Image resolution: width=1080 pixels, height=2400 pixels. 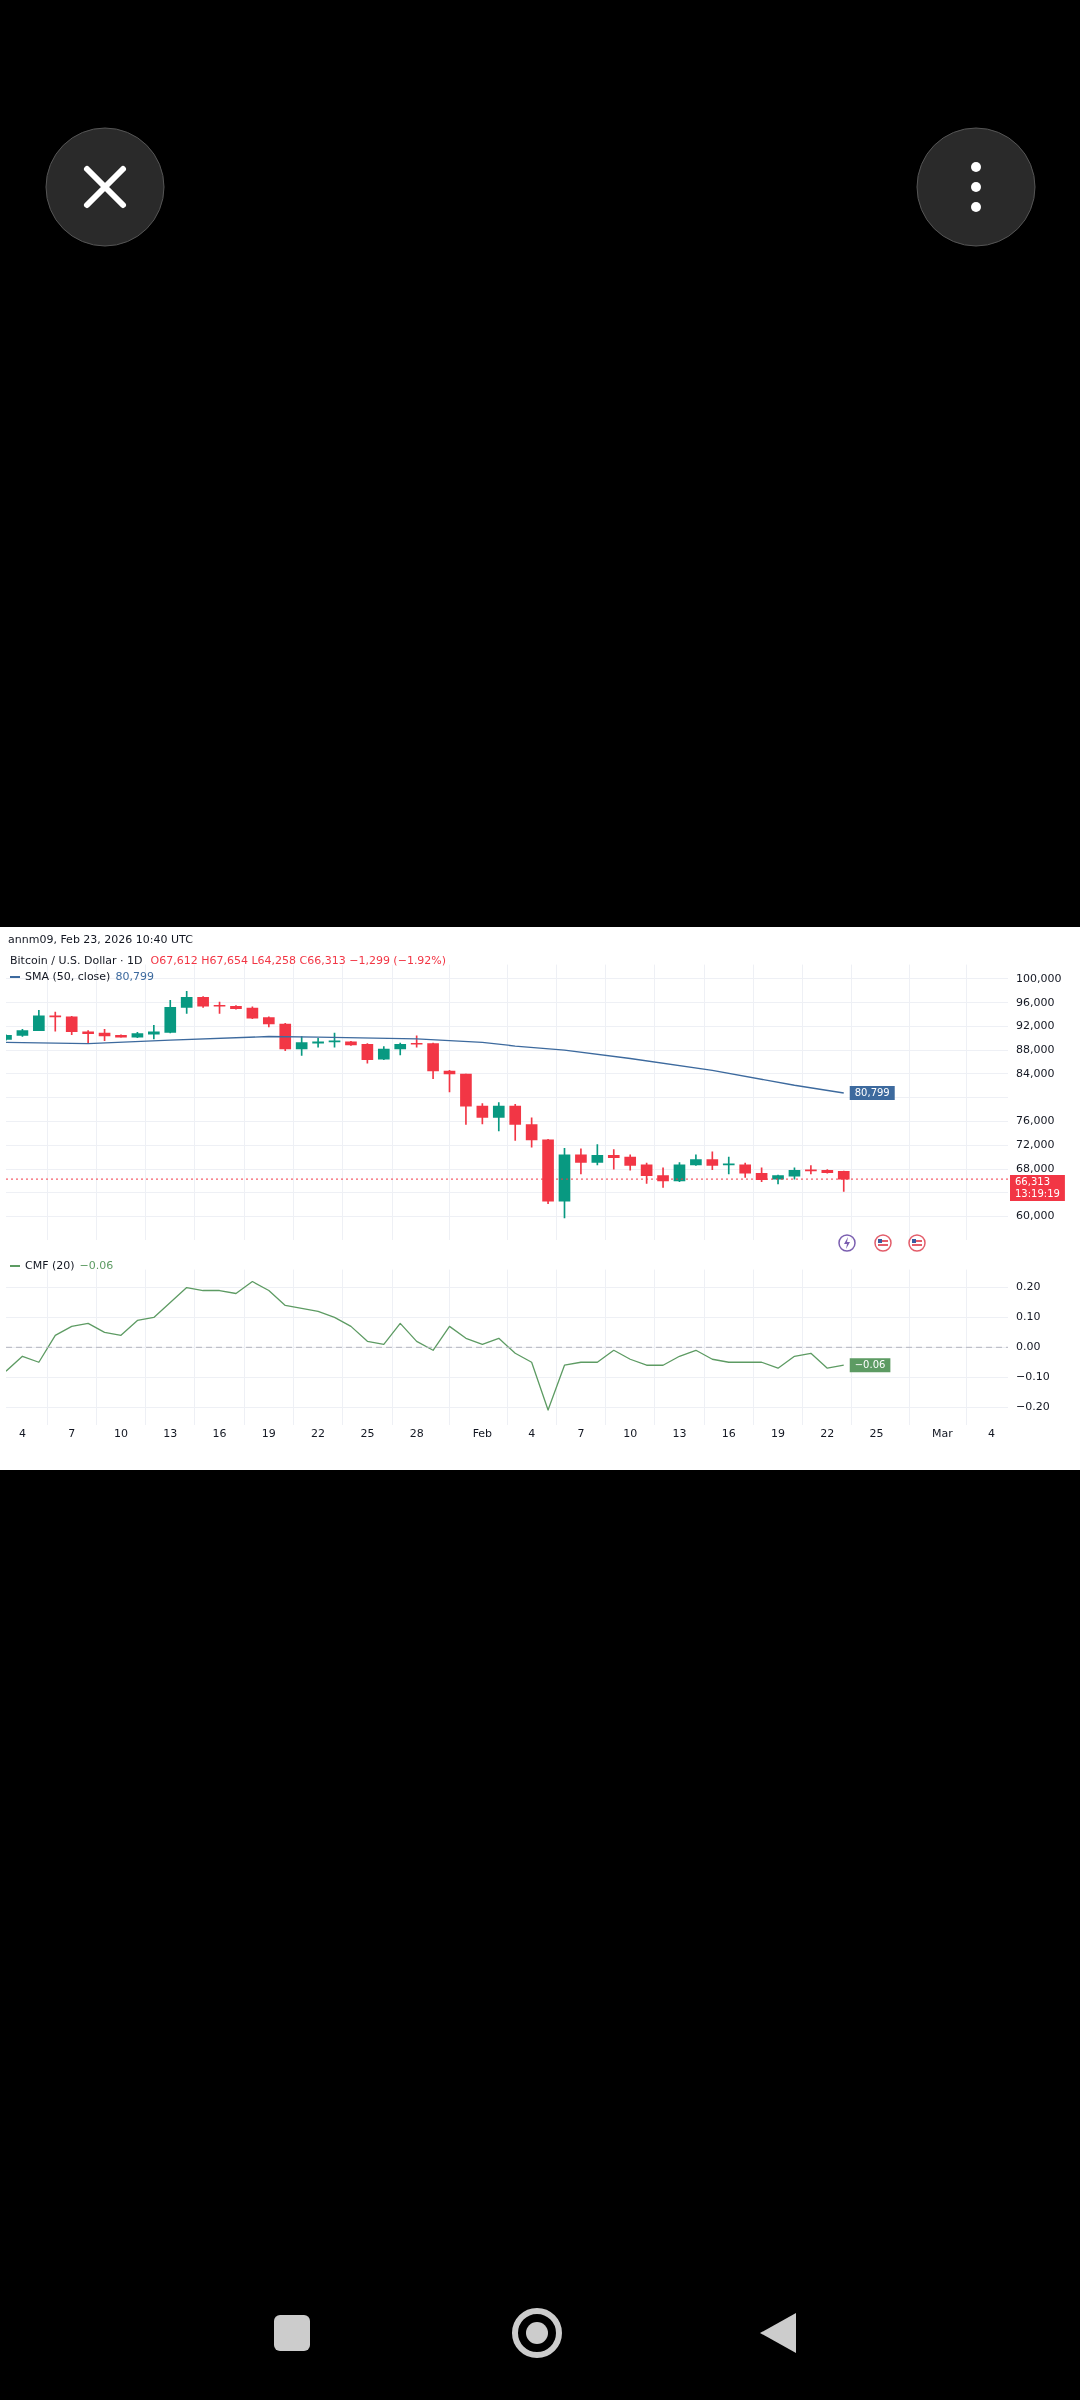 What do you see at coordinates (1035, 1002) in the screenshot?
I see `y-tick-label: 96,000` at bounding box center [1035, 1002].